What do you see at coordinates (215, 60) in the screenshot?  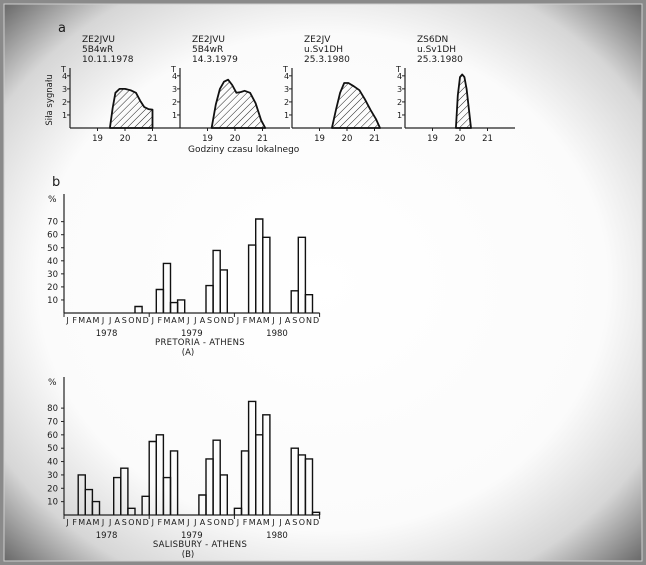 I see `signal-chart-title-line: 14.3.1979` at bounding box center [215, 60].